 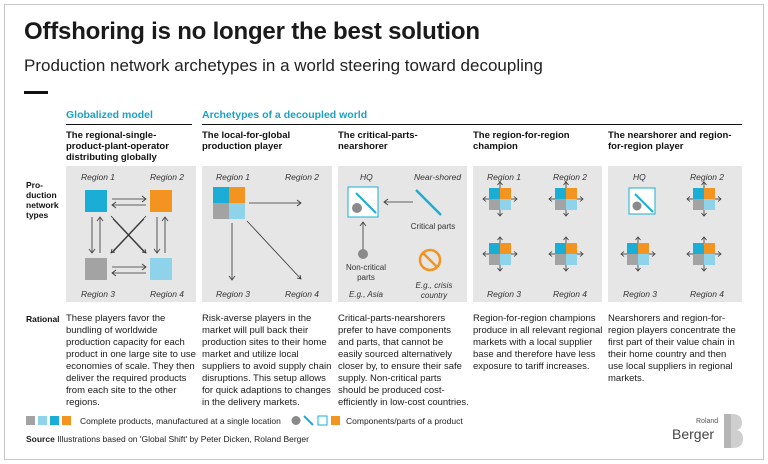 I want to click on product-square-lightblue, so click(x=161, y=269).